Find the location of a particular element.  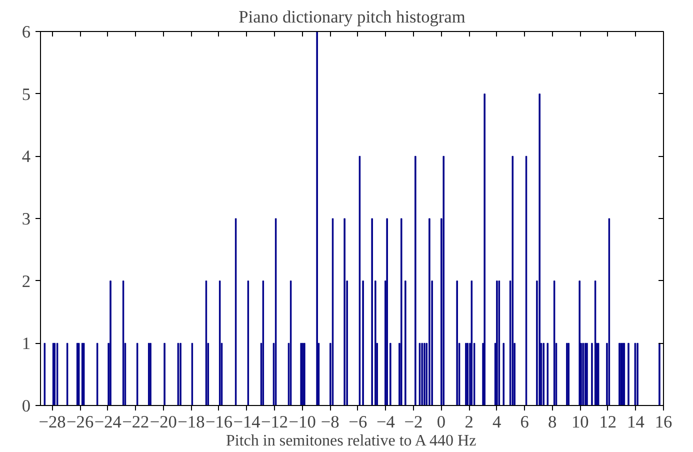

x-tick-label: −26 is located at coordinates (80, 422).